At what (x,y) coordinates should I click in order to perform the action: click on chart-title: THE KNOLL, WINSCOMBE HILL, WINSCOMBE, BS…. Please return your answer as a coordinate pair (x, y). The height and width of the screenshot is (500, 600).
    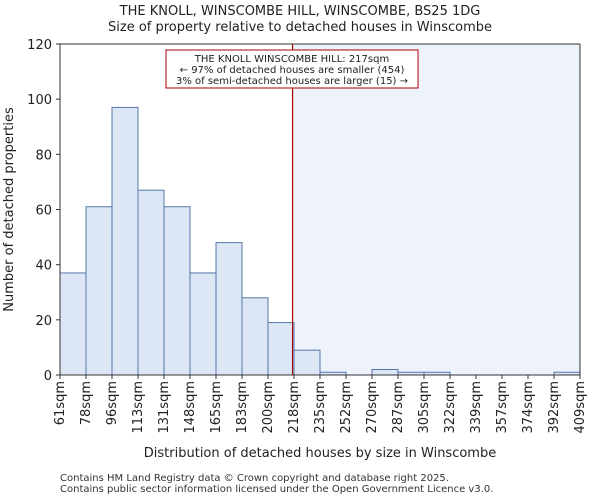
    Looking at the image, I should click on (300, 11).